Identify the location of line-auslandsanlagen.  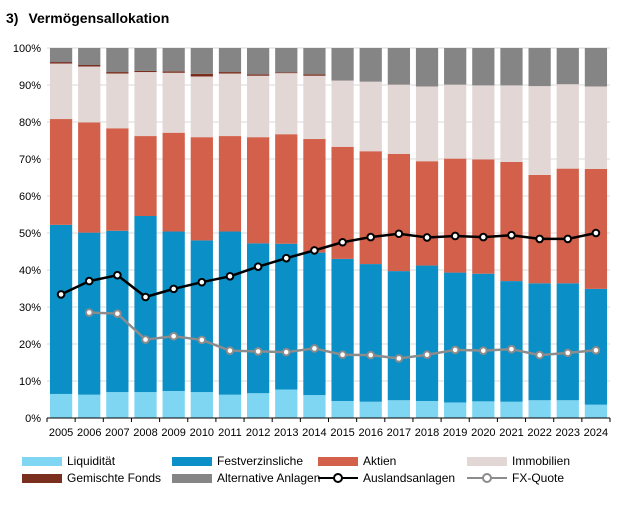
(328, 265).